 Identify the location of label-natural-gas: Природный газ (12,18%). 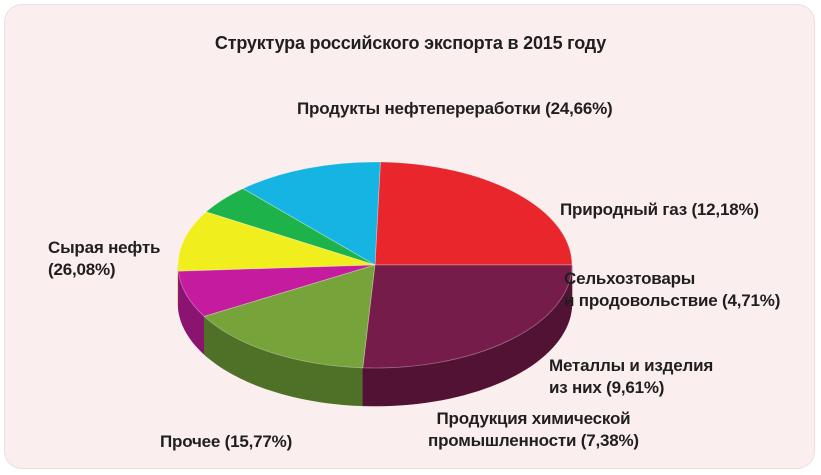
(659, 209).